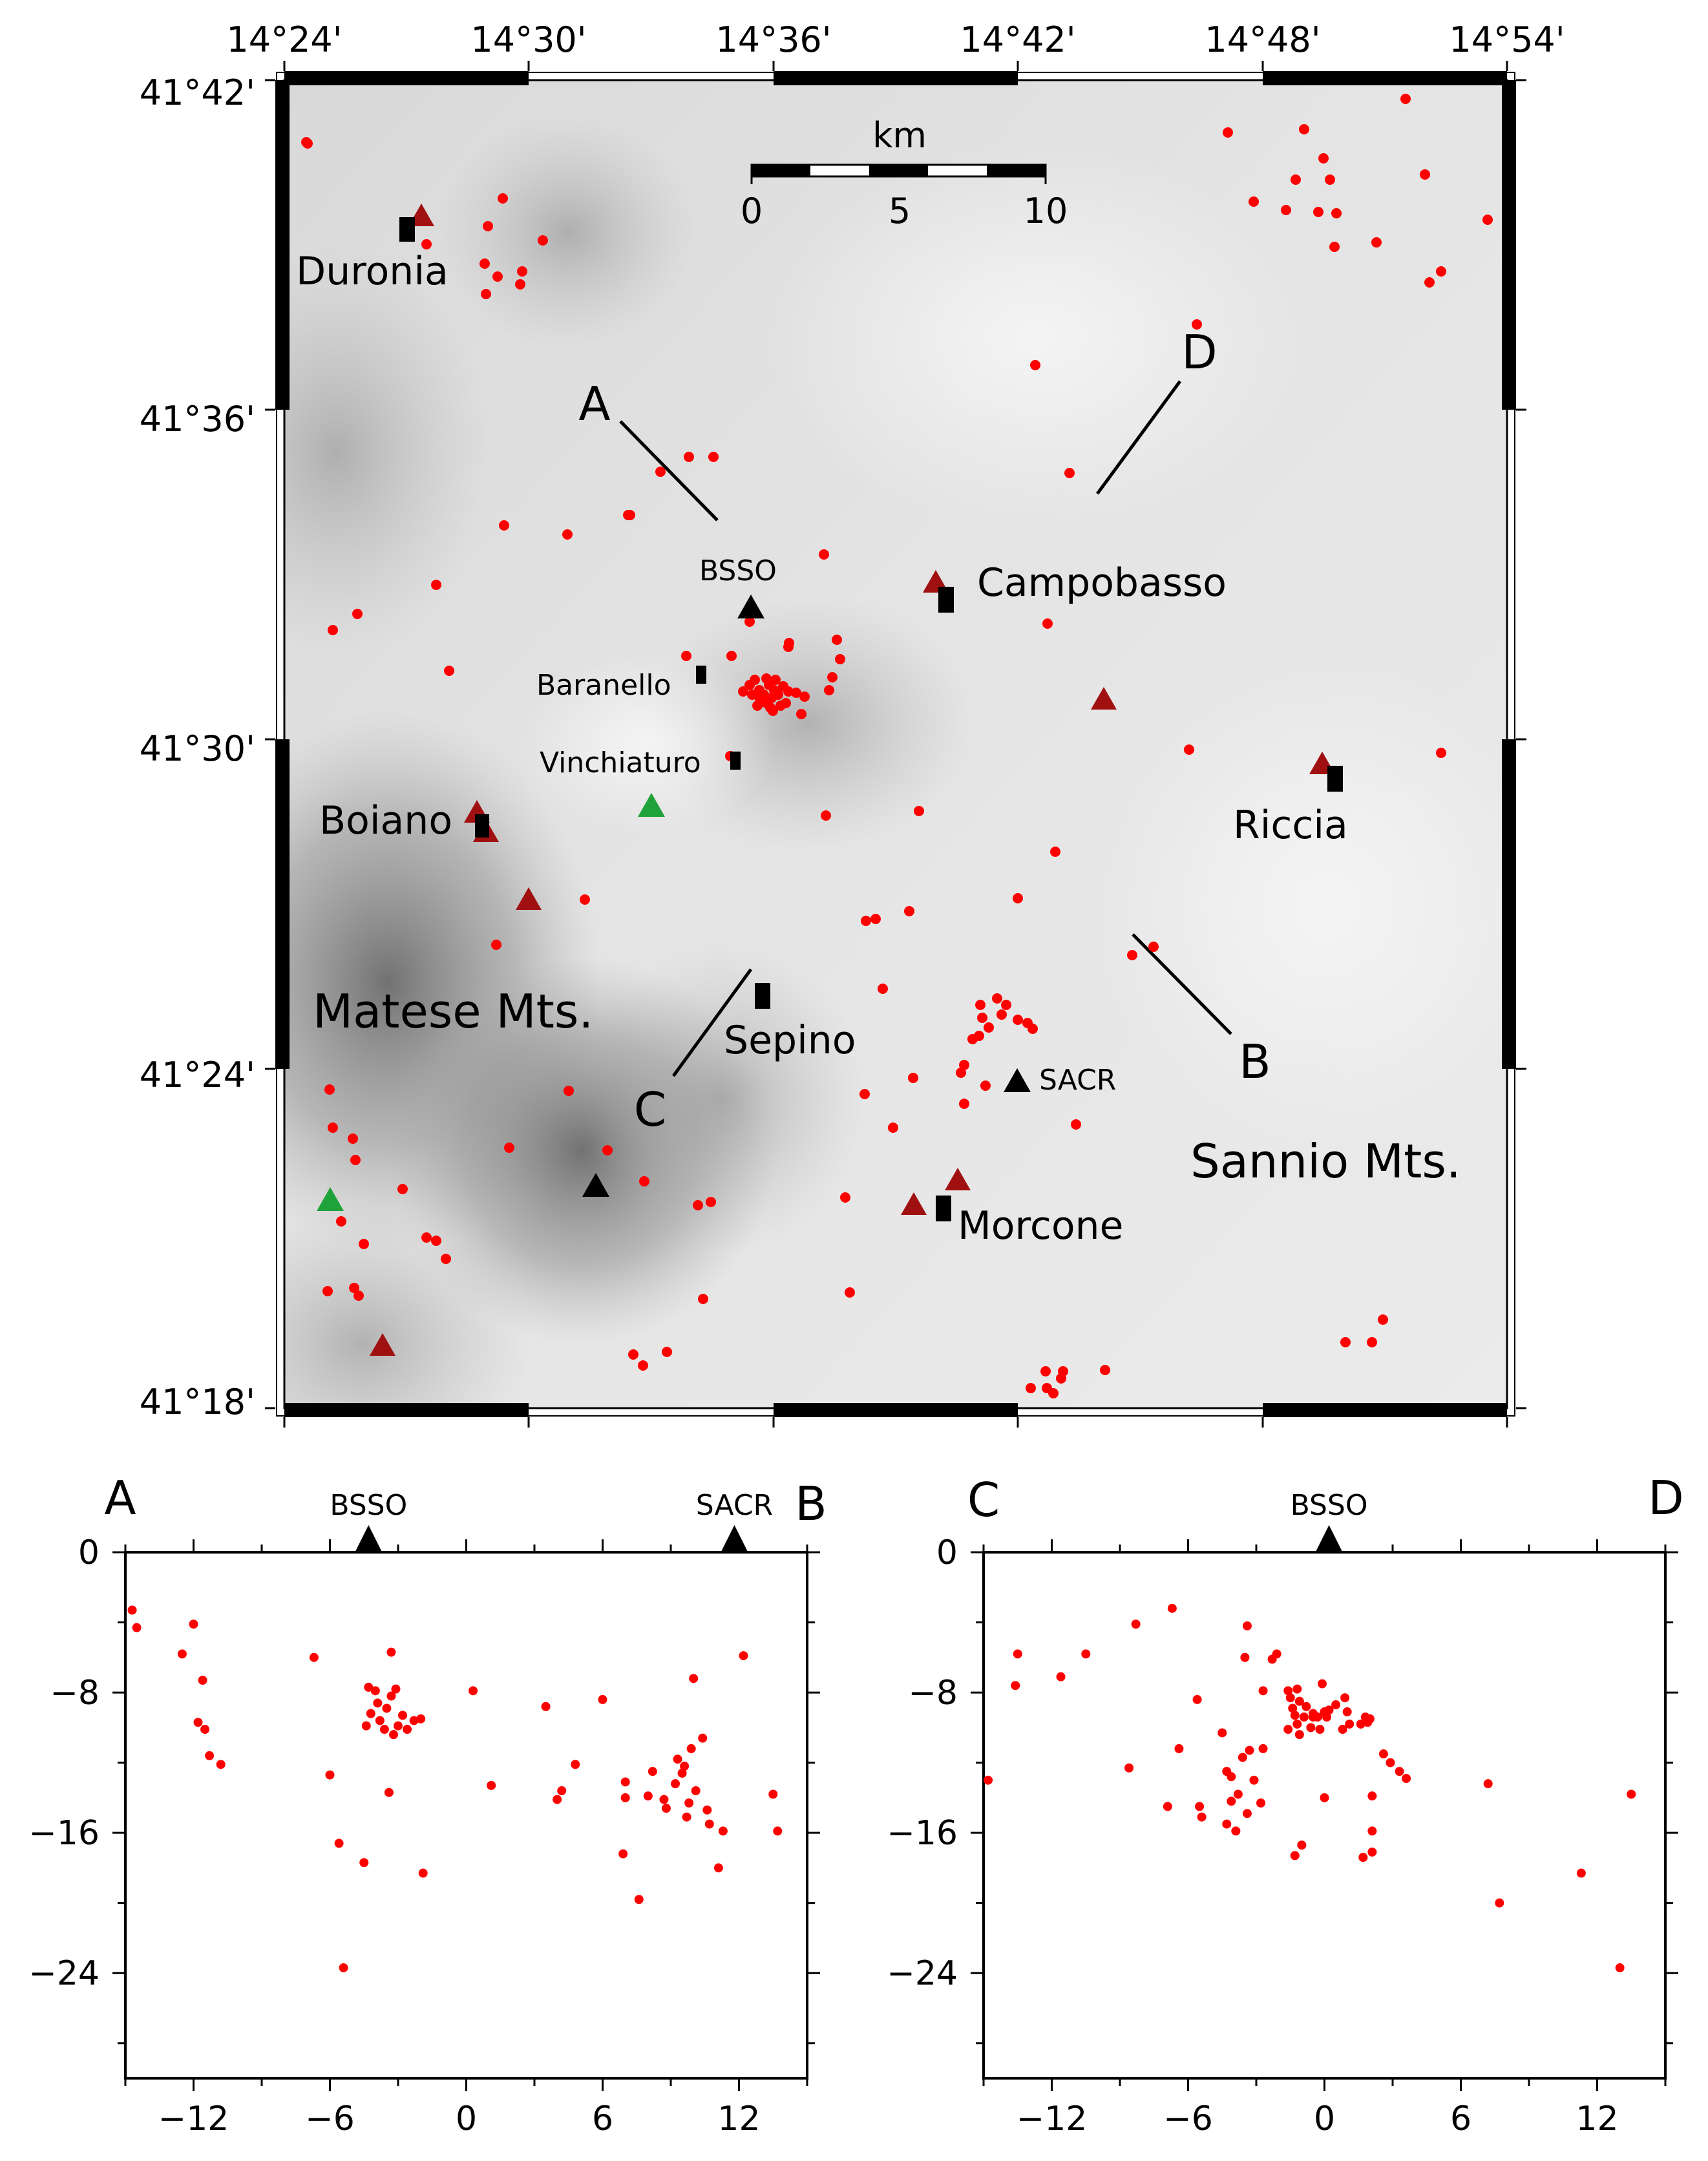  I want to click on station-bsso-triangle, so click(750, 606).